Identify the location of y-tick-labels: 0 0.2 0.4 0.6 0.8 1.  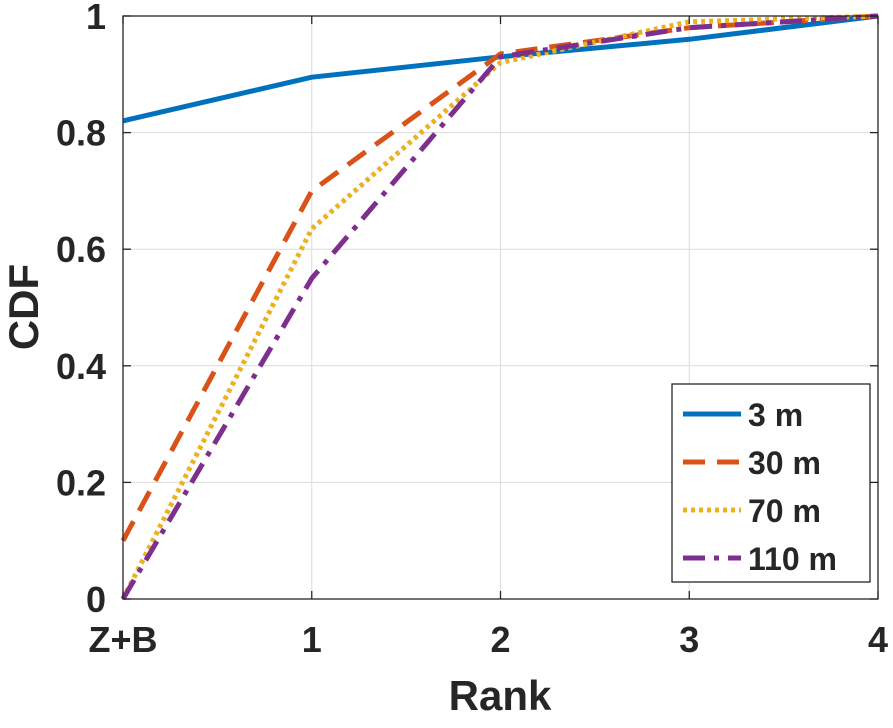
(81, 310).